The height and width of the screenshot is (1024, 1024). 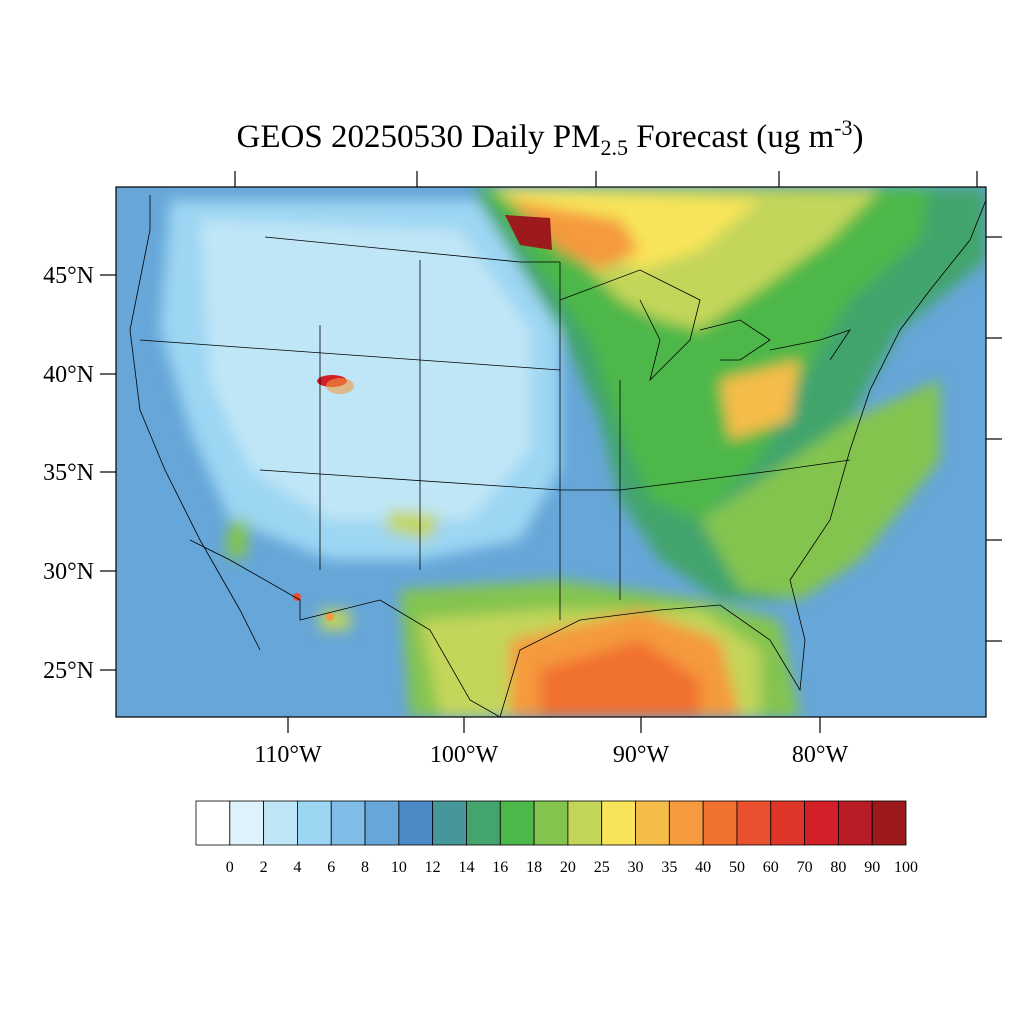 I want to click on colorbar-label: 30, so click(x=636, y=867).